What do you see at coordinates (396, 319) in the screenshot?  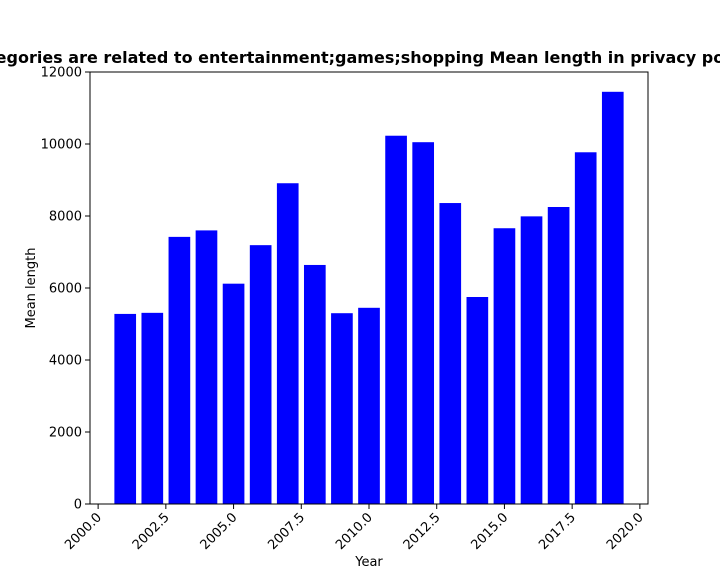 I see `bar-2011` at bounding box center [396, 319].